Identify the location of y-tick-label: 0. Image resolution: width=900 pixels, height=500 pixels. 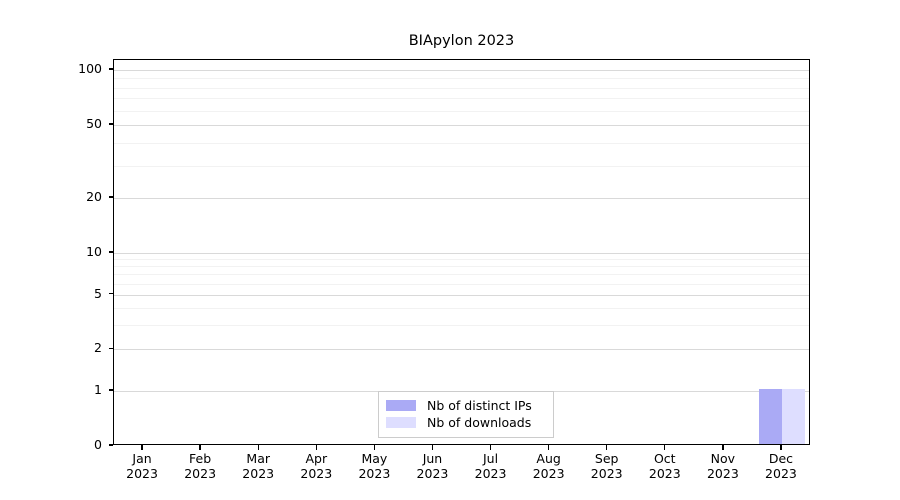
(98, 444).